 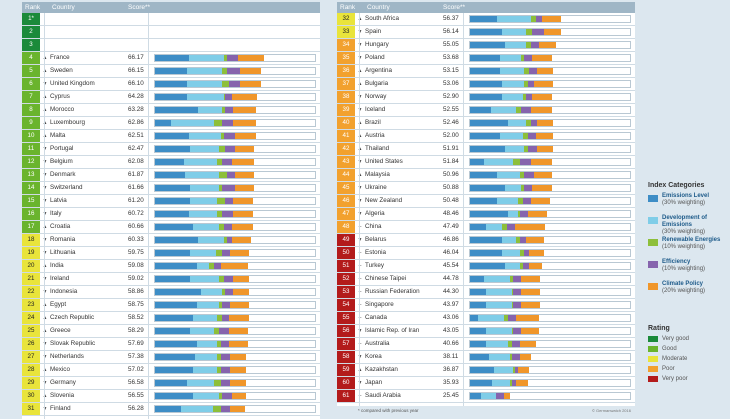 What do you see at coordinates (360, 266) in the screenshot?
I see `trend-arrow-icon: –` at bounding box center [360, 266].